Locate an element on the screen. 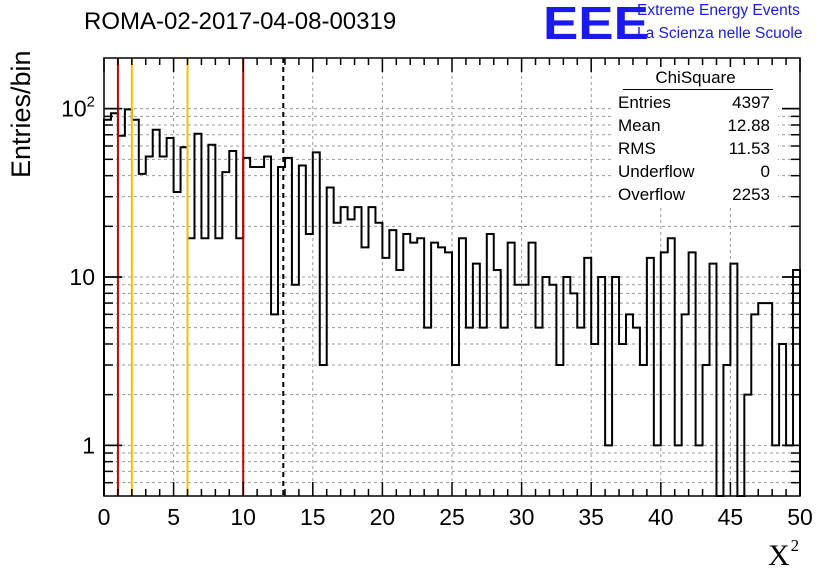  x-tick-label: 0 is located at coordinates (104, 517).